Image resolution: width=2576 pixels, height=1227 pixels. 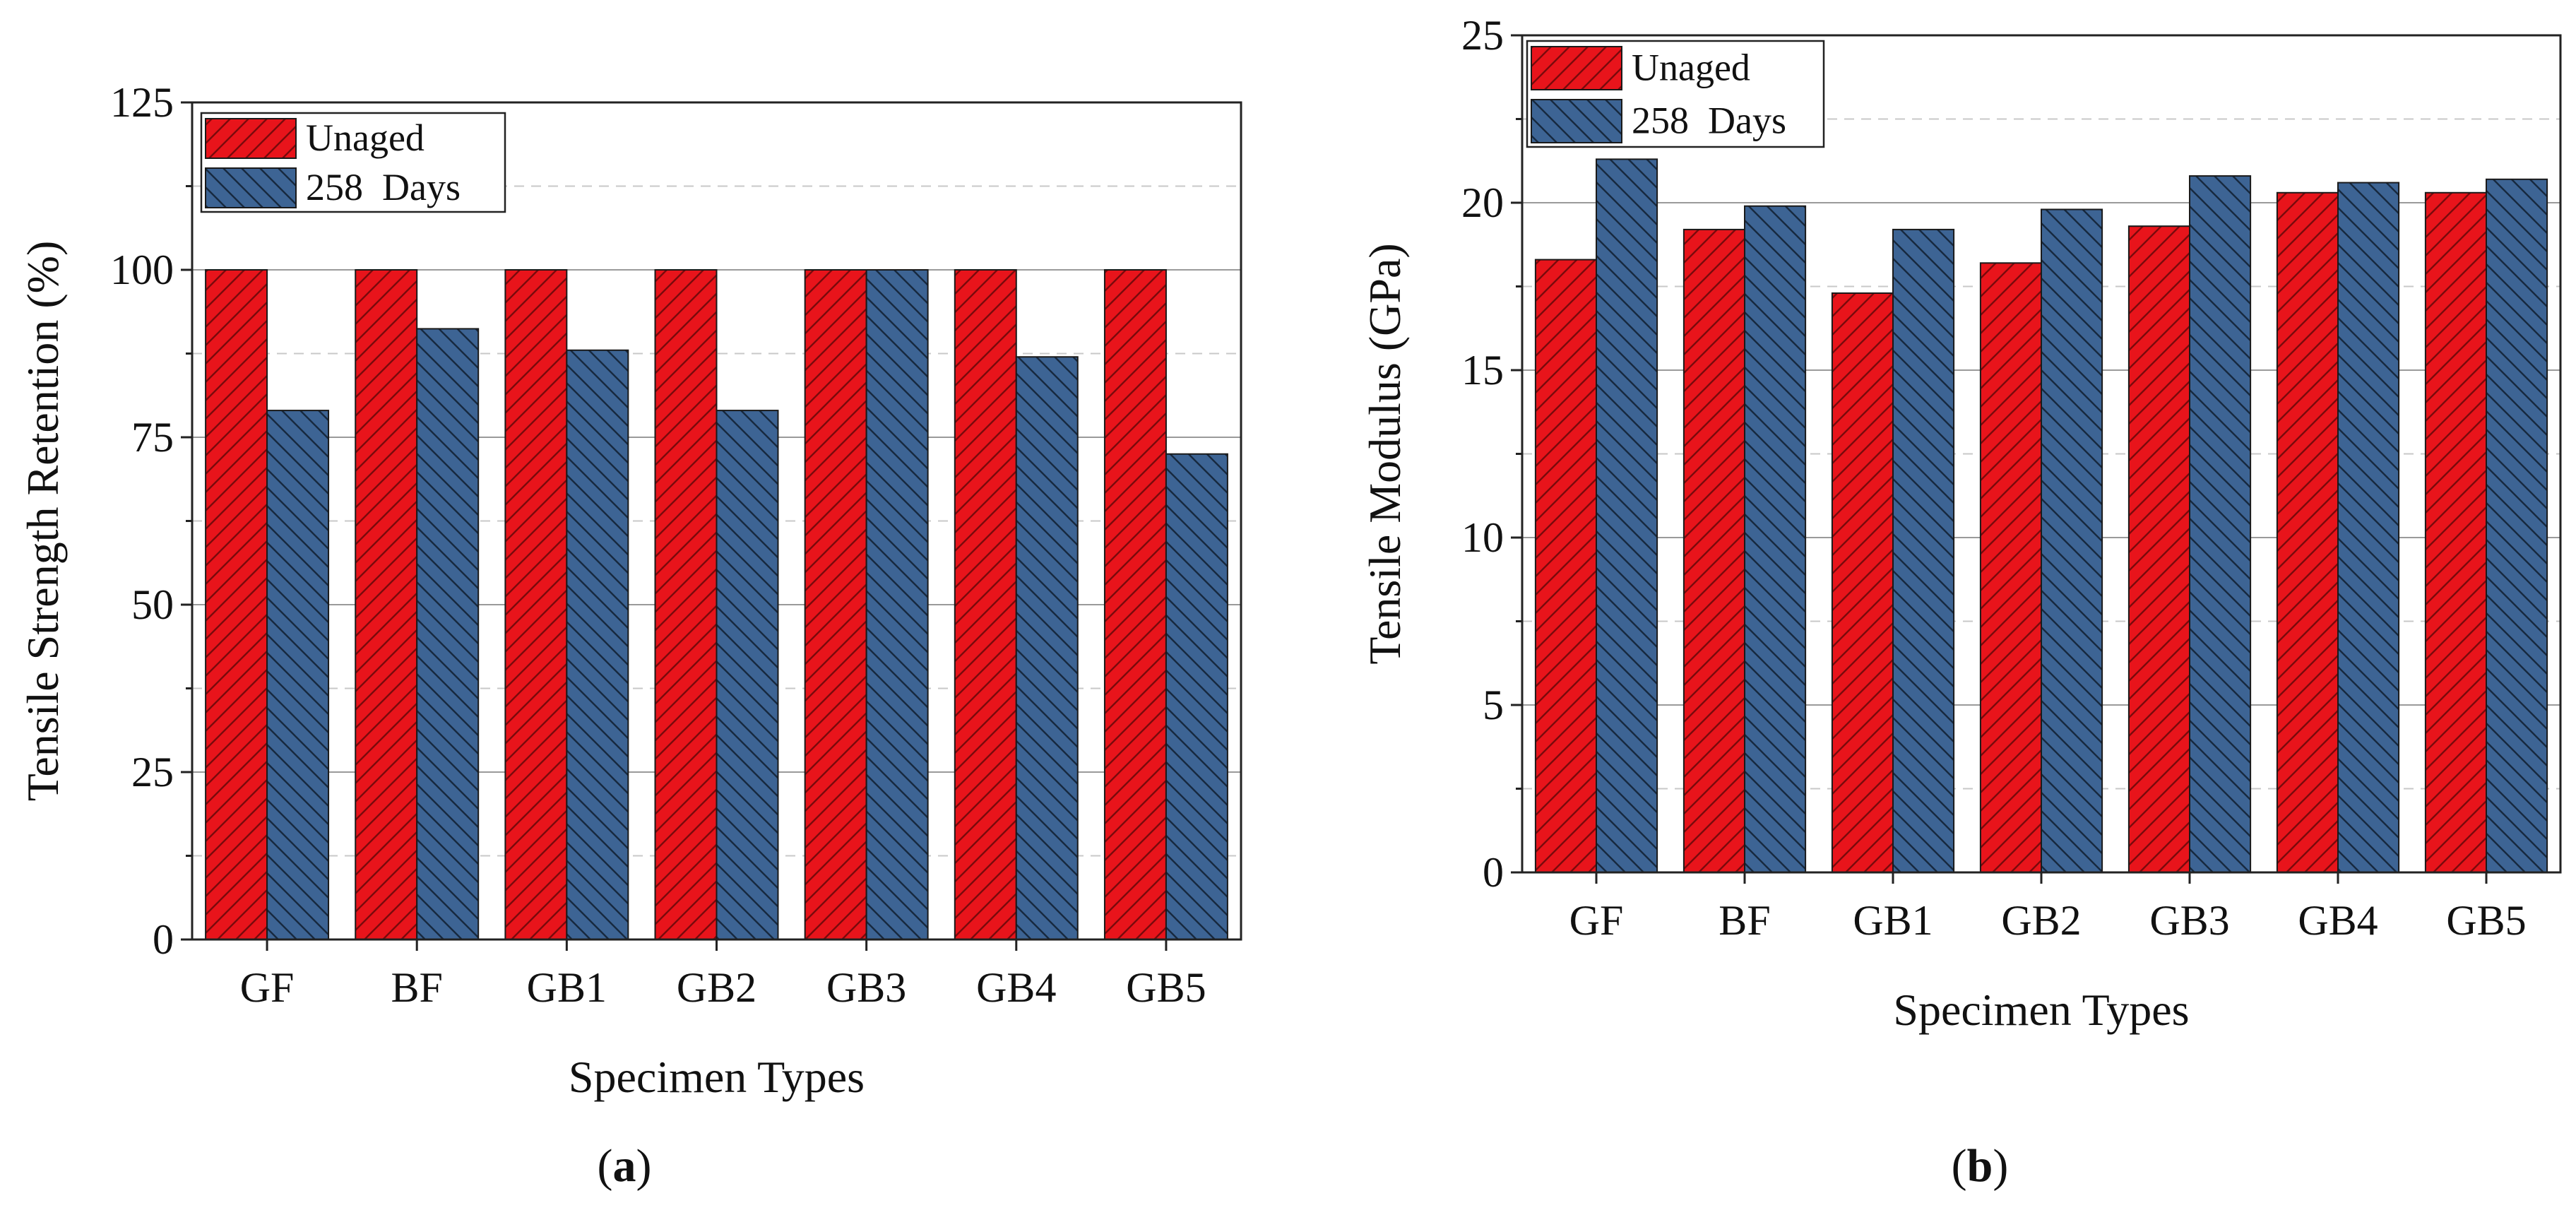 I want to click on y-axis-label: Tensile Modulus (GPa), so click(x=1385, y=454).